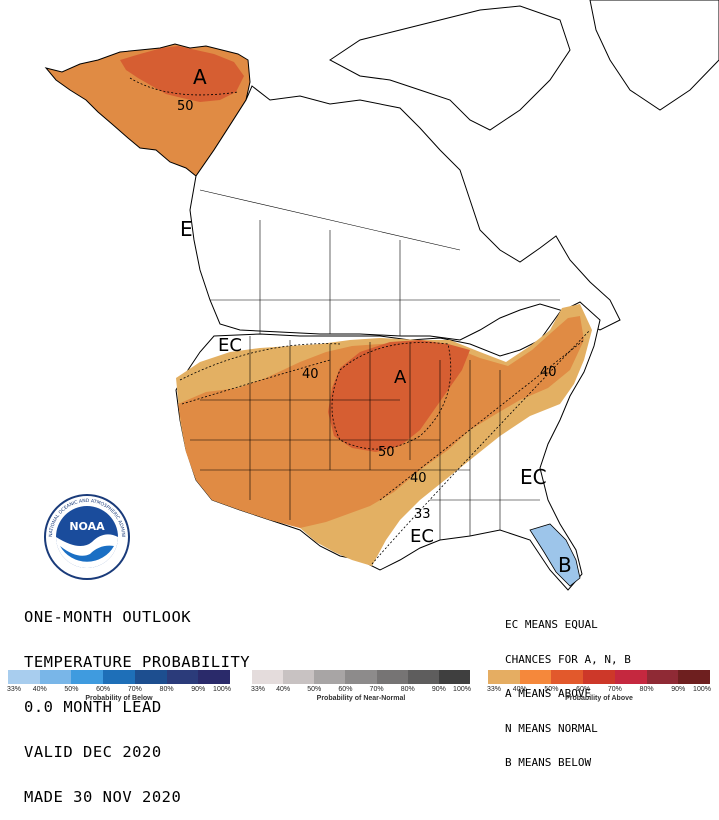 The width and height of the screenshot is (719, 820). What do you see at coordinates (654, 55) in the screenshot?
I see `greenland` at bounding box center [654, 55].